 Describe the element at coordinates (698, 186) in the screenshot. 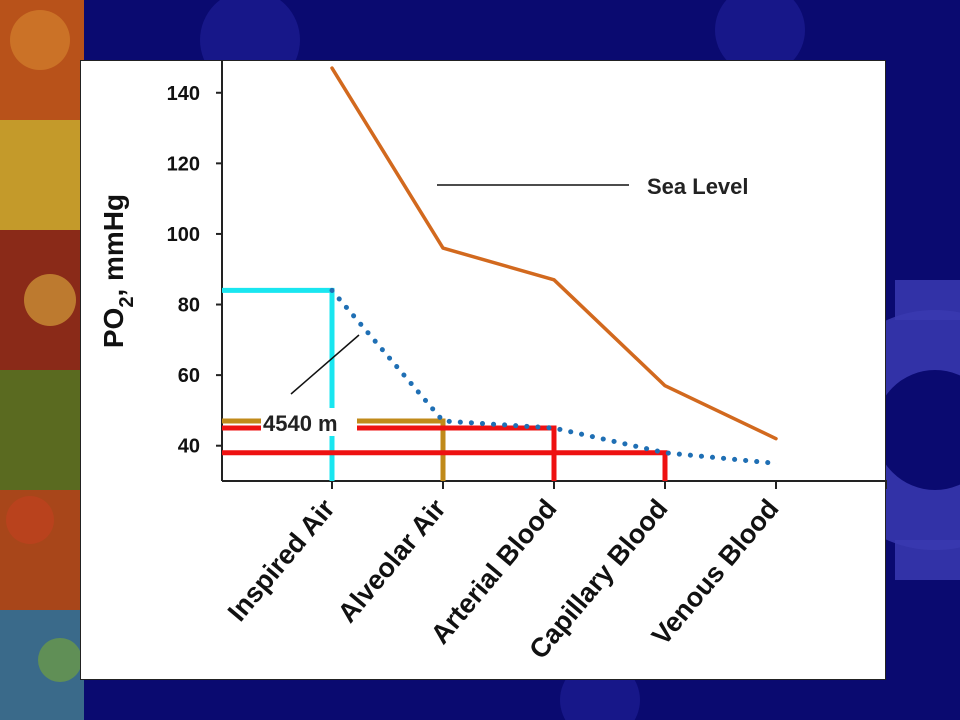

I see `sea-level-label: Sea Level` at that location.